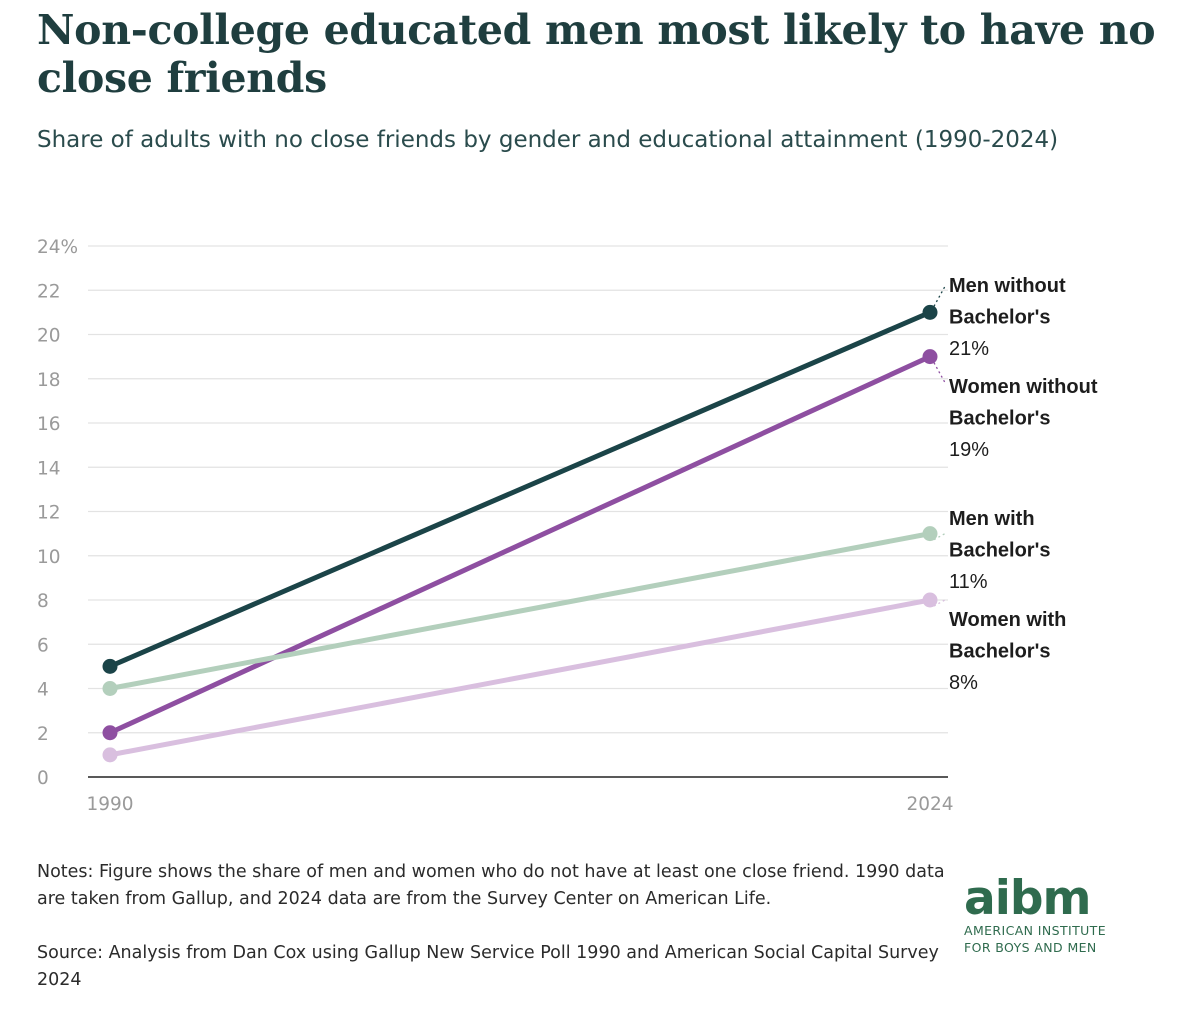  What do you see at coordinates (969, 349) in the screenshot?
I see `series-value-label: 21%` at bounding box center [969, 349].